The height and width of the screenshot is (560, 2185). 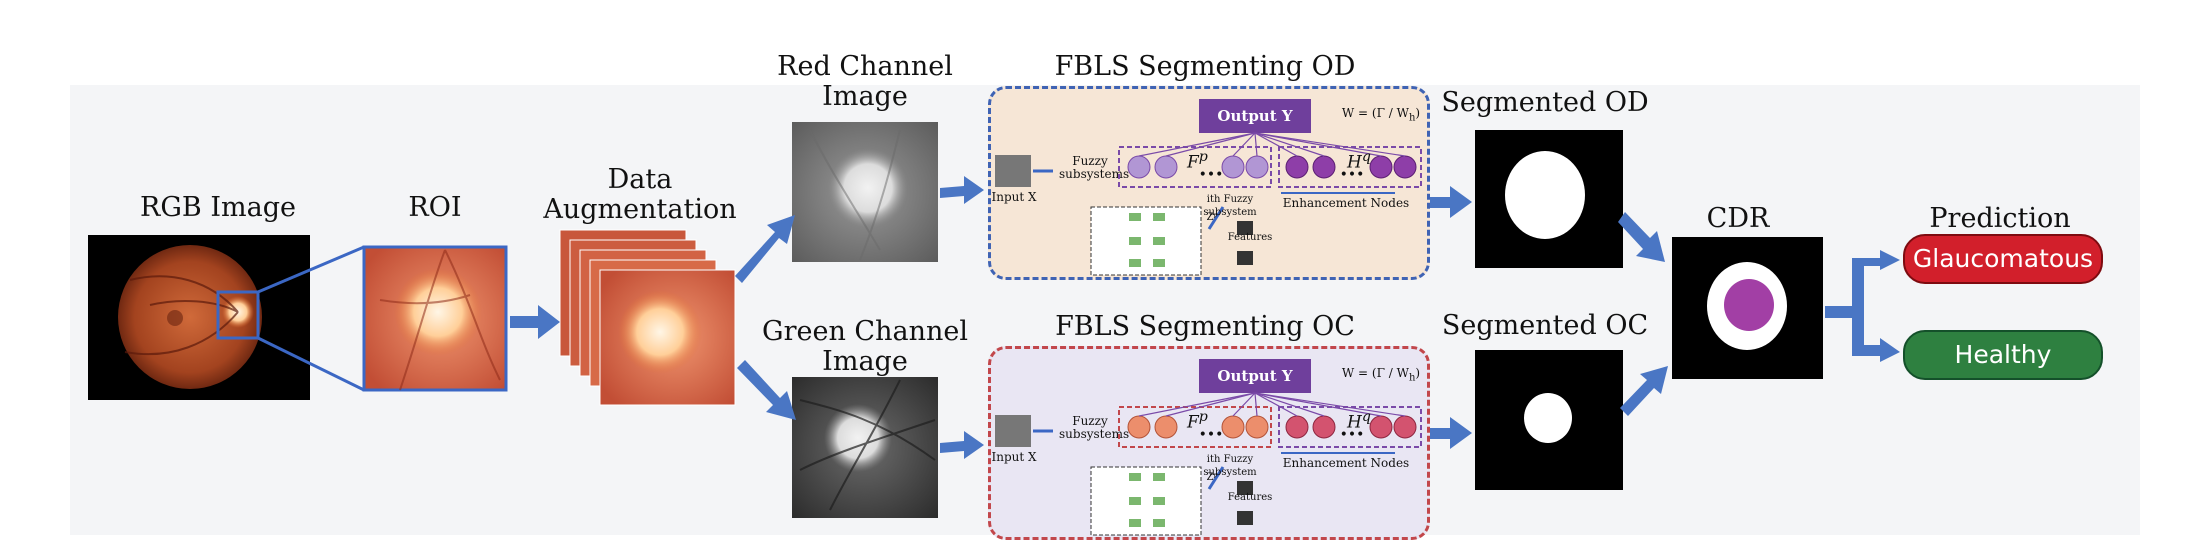 I want to click on arrow-segod-to-cdr, so click(x=1641, y=237).